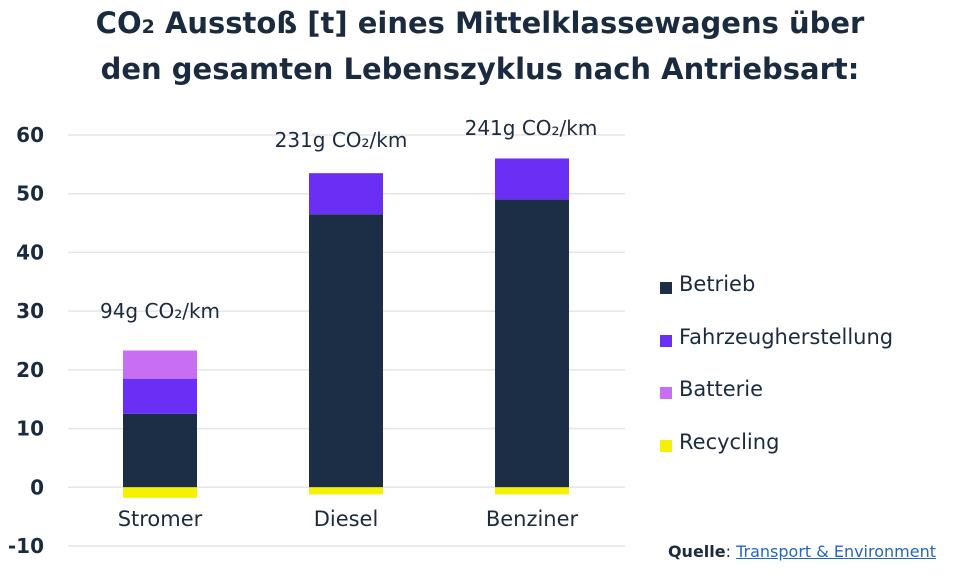 The image size is (960, 576). I want to click on bar-segment-batterie, so click(160, 364).